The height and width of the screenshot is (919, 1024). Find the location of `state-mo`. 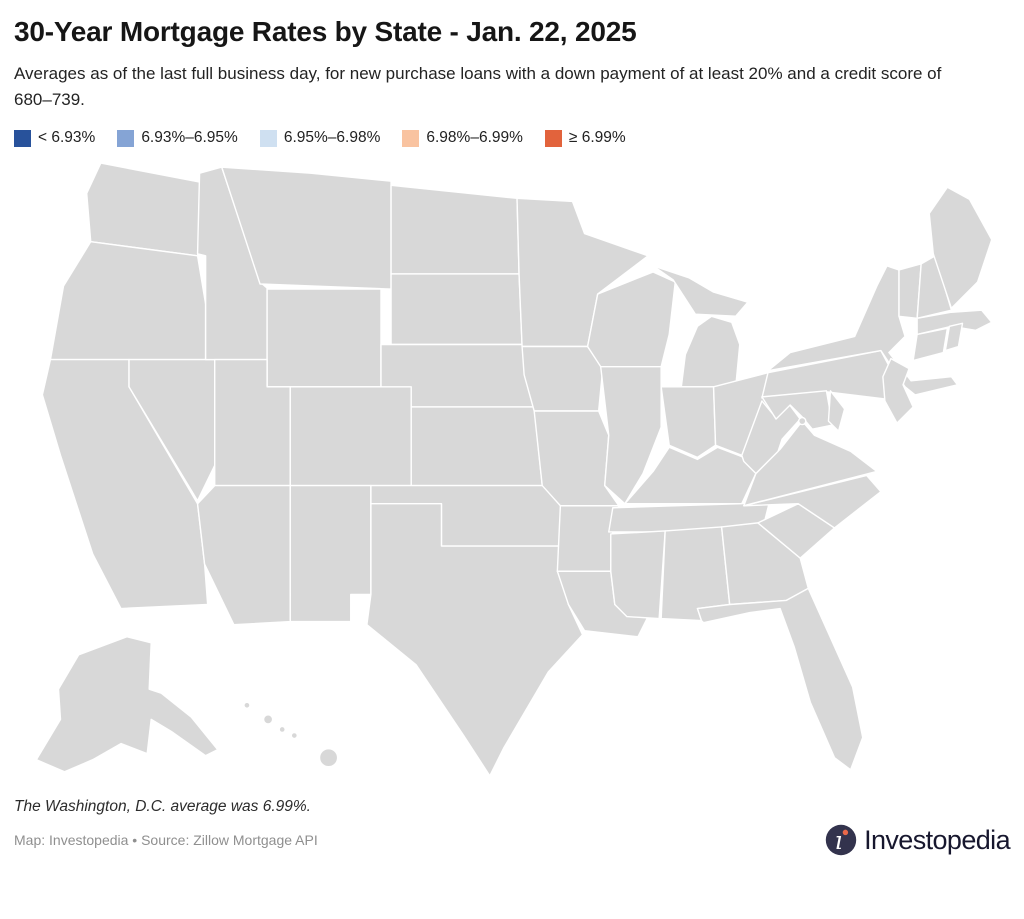

state-mo is located at coordinates (576, 458).